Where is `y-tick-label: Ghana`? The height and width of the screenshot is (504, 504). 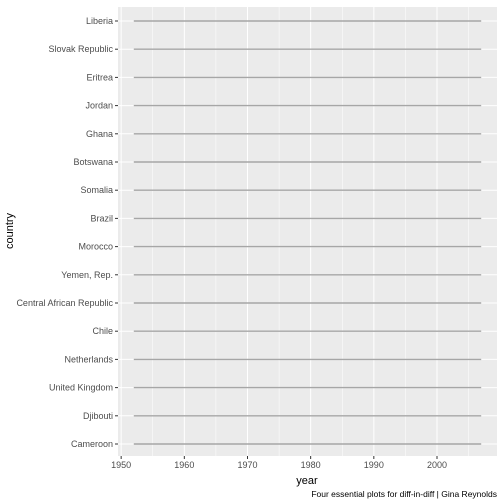
y-tick-label: Ghana is located at coordinates (99, 134).